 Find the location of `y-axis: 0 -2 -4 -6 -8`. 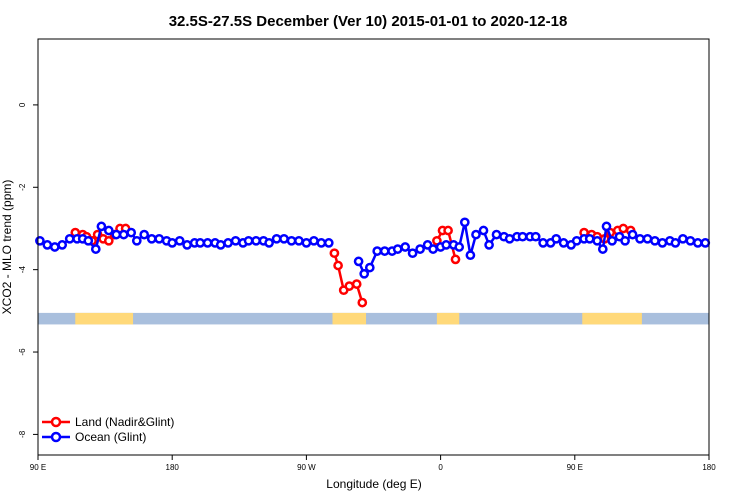

y-axis: 0 -2 -4 -6 -8 is located at coordinates (28, 270).